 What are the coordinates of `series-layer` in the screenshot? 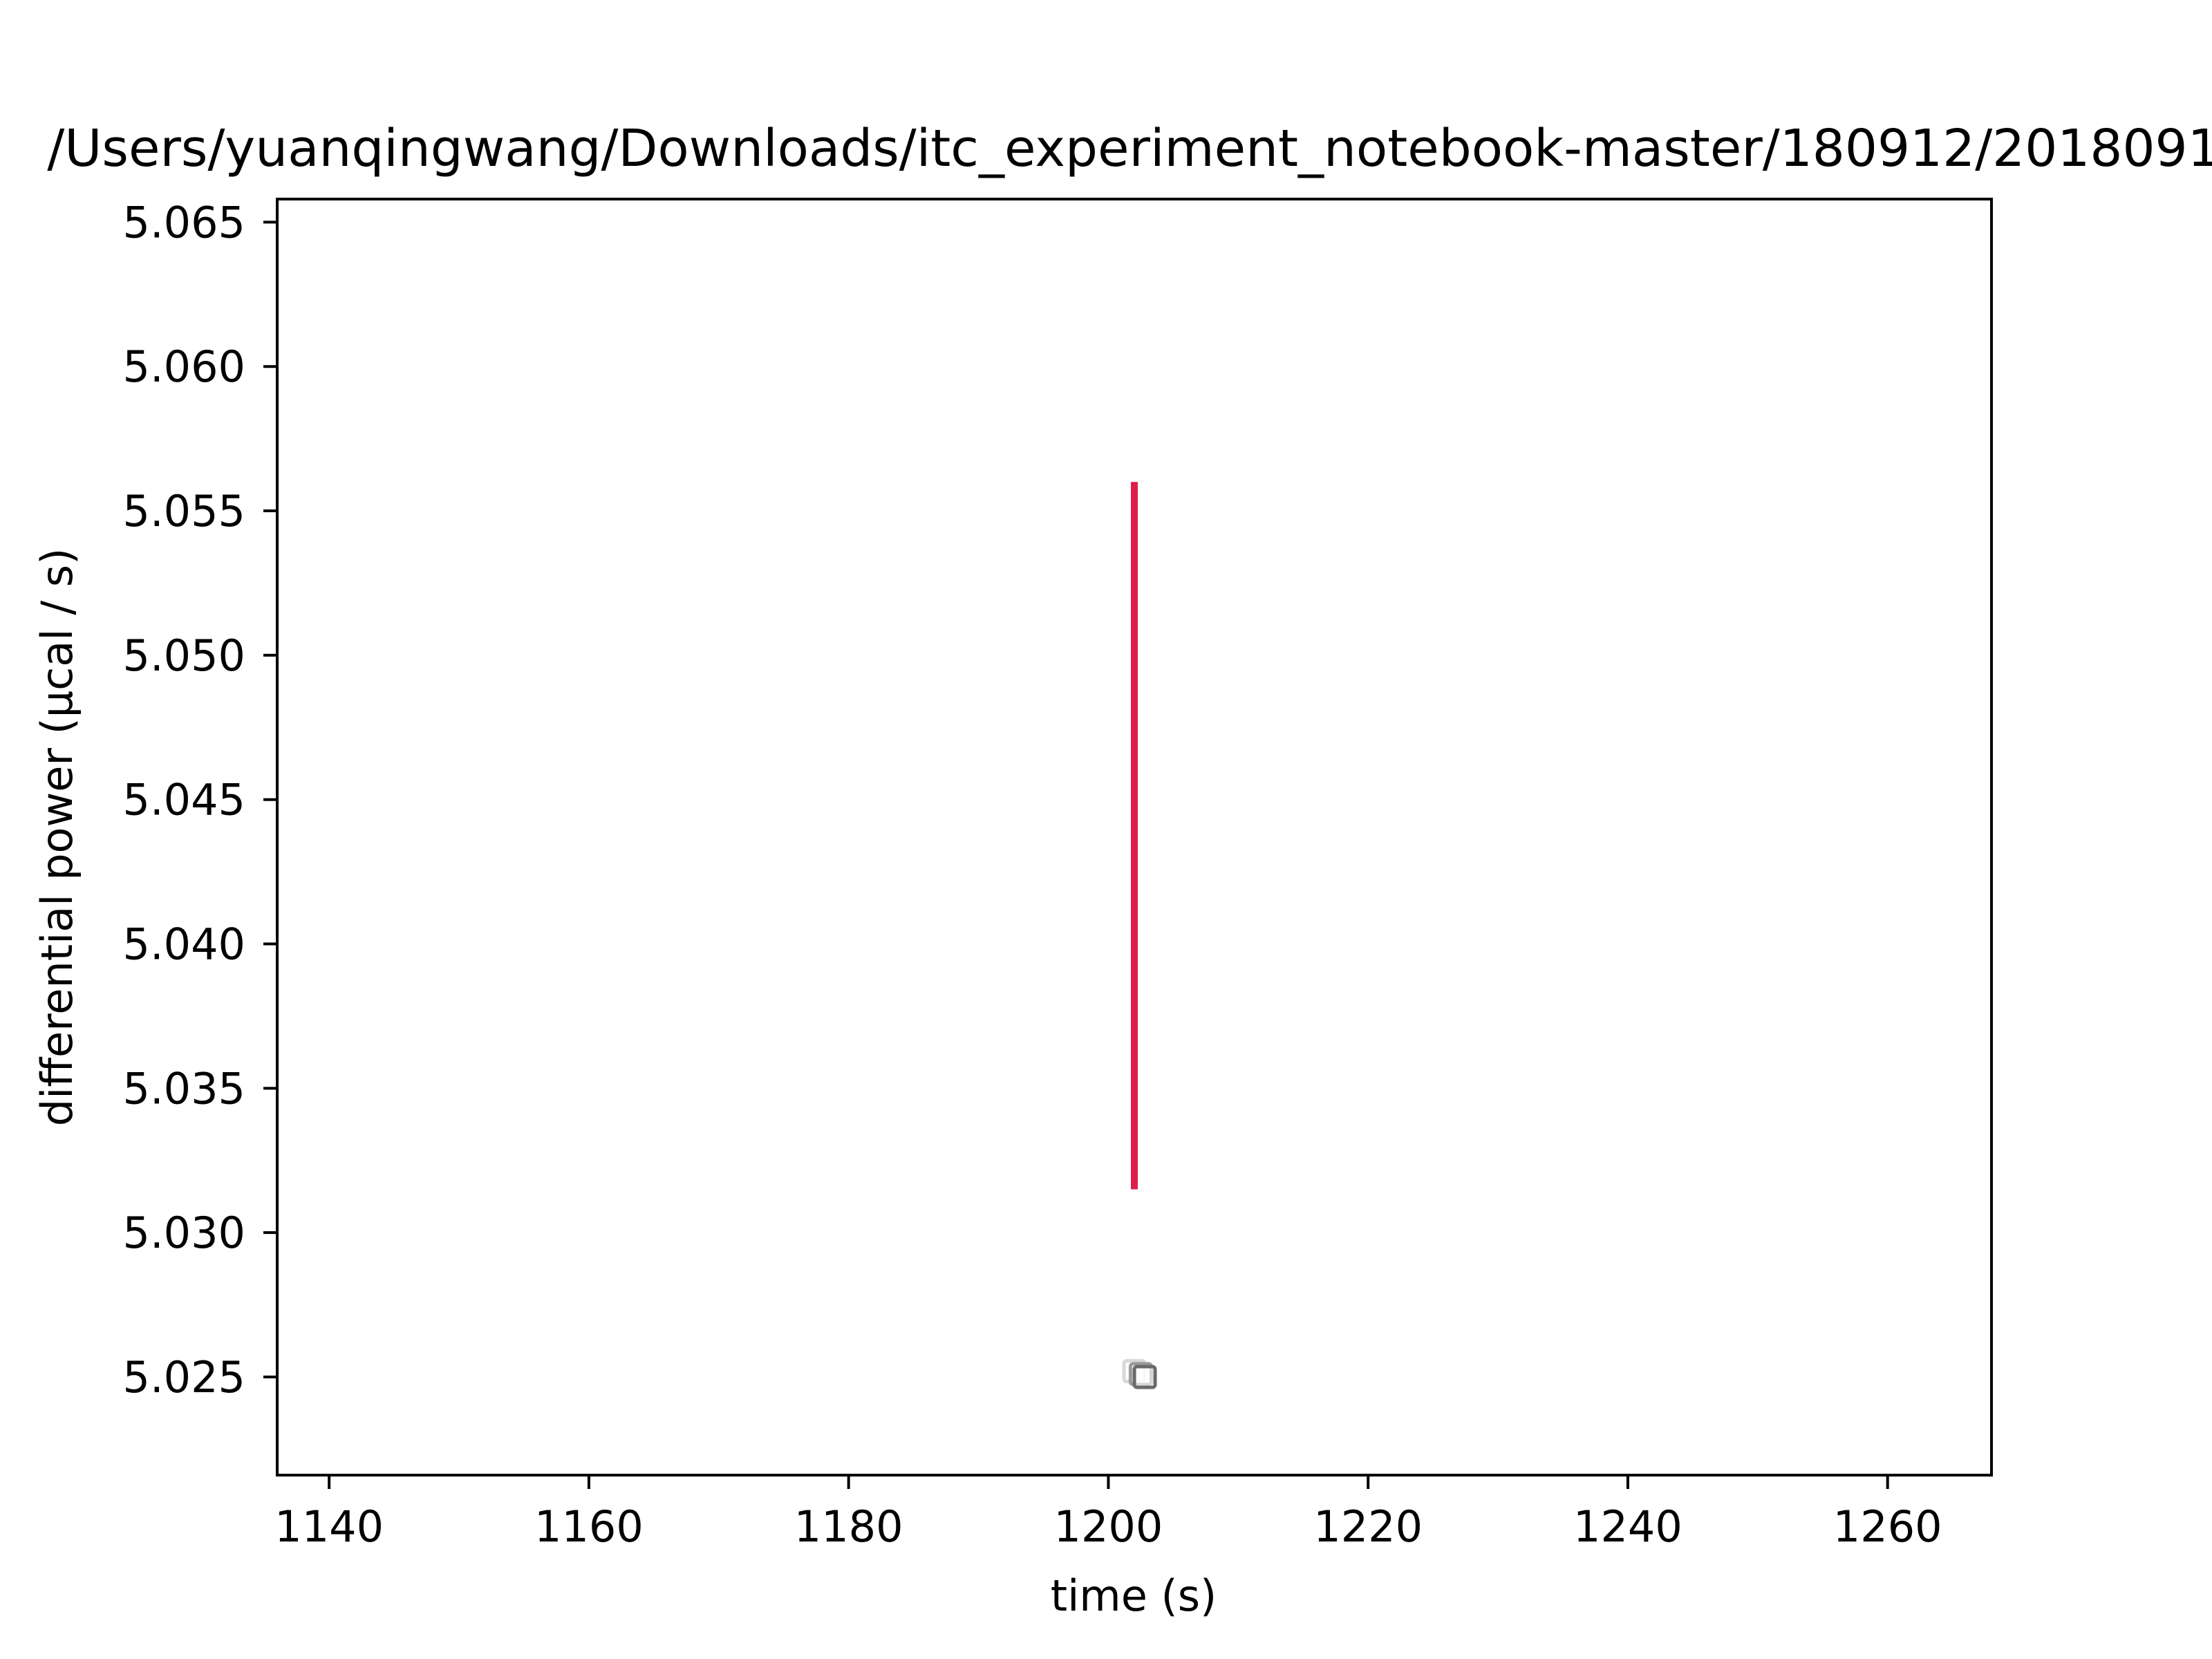 It's located at (1139, 936).